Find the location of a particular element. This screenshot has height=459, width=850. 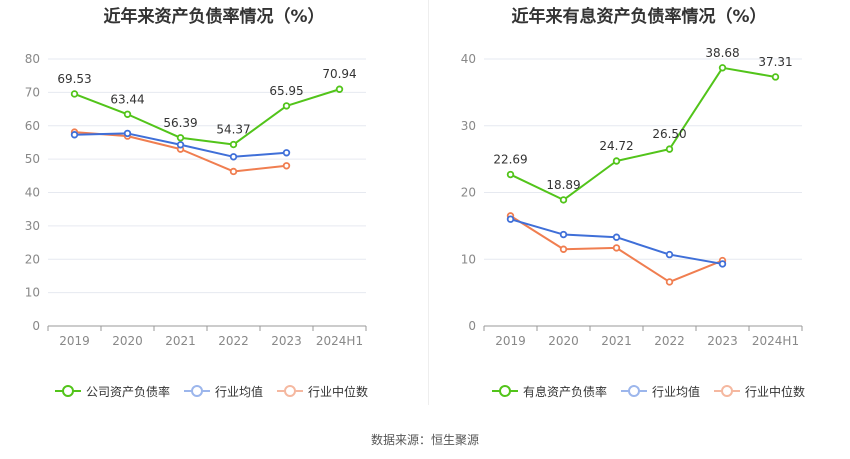

data-label: 22.69 is located at coordinates (510, 160).